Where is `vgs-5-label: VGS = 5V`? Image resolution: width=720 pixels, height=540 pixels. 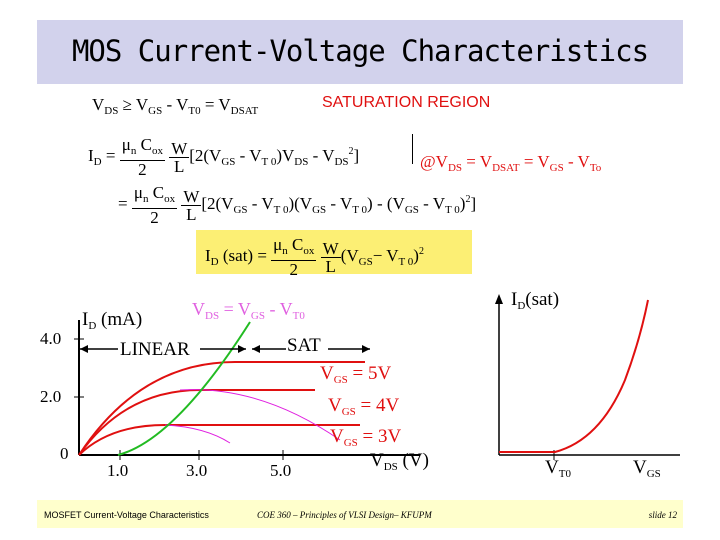 vgs-5-label: VGS = 5V is located at coordinates (356, 374).